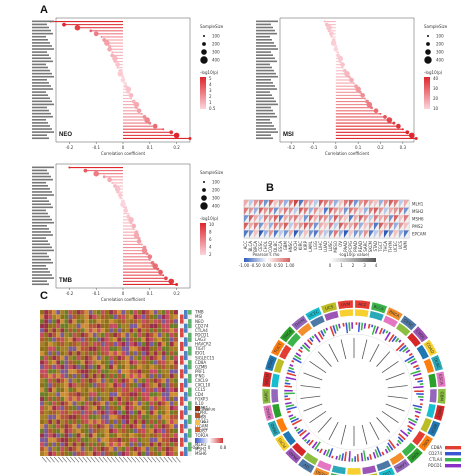 The width and height of the screenshot is (474, 475). Describe the element at coordinates (203, 416) in the screenshot. I see `legend-label: *` at that location.